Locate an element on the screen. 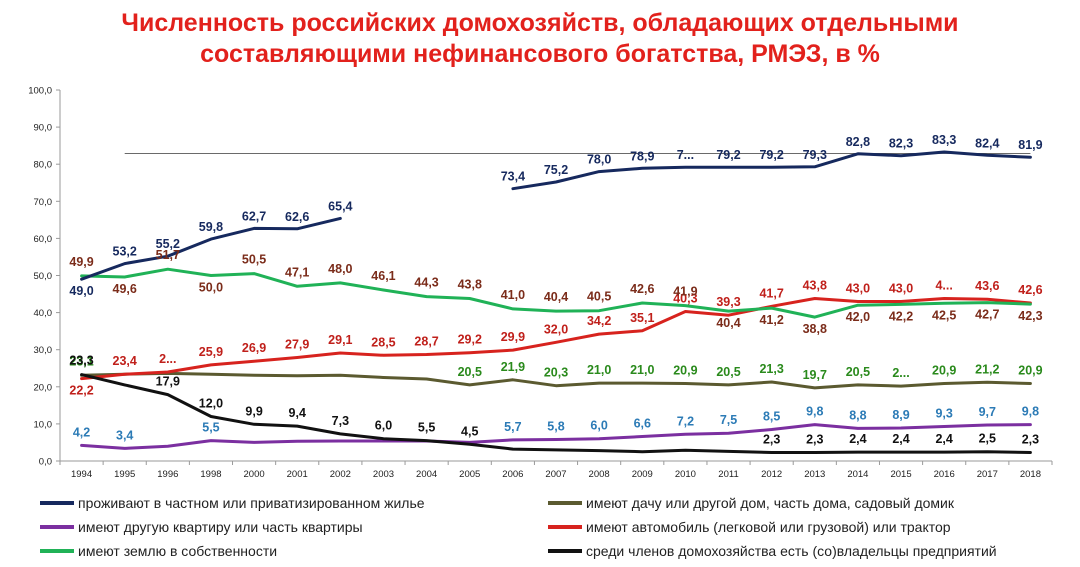  series-other-apartment-data-label: 5,8 is located at coordinates (555, 426).